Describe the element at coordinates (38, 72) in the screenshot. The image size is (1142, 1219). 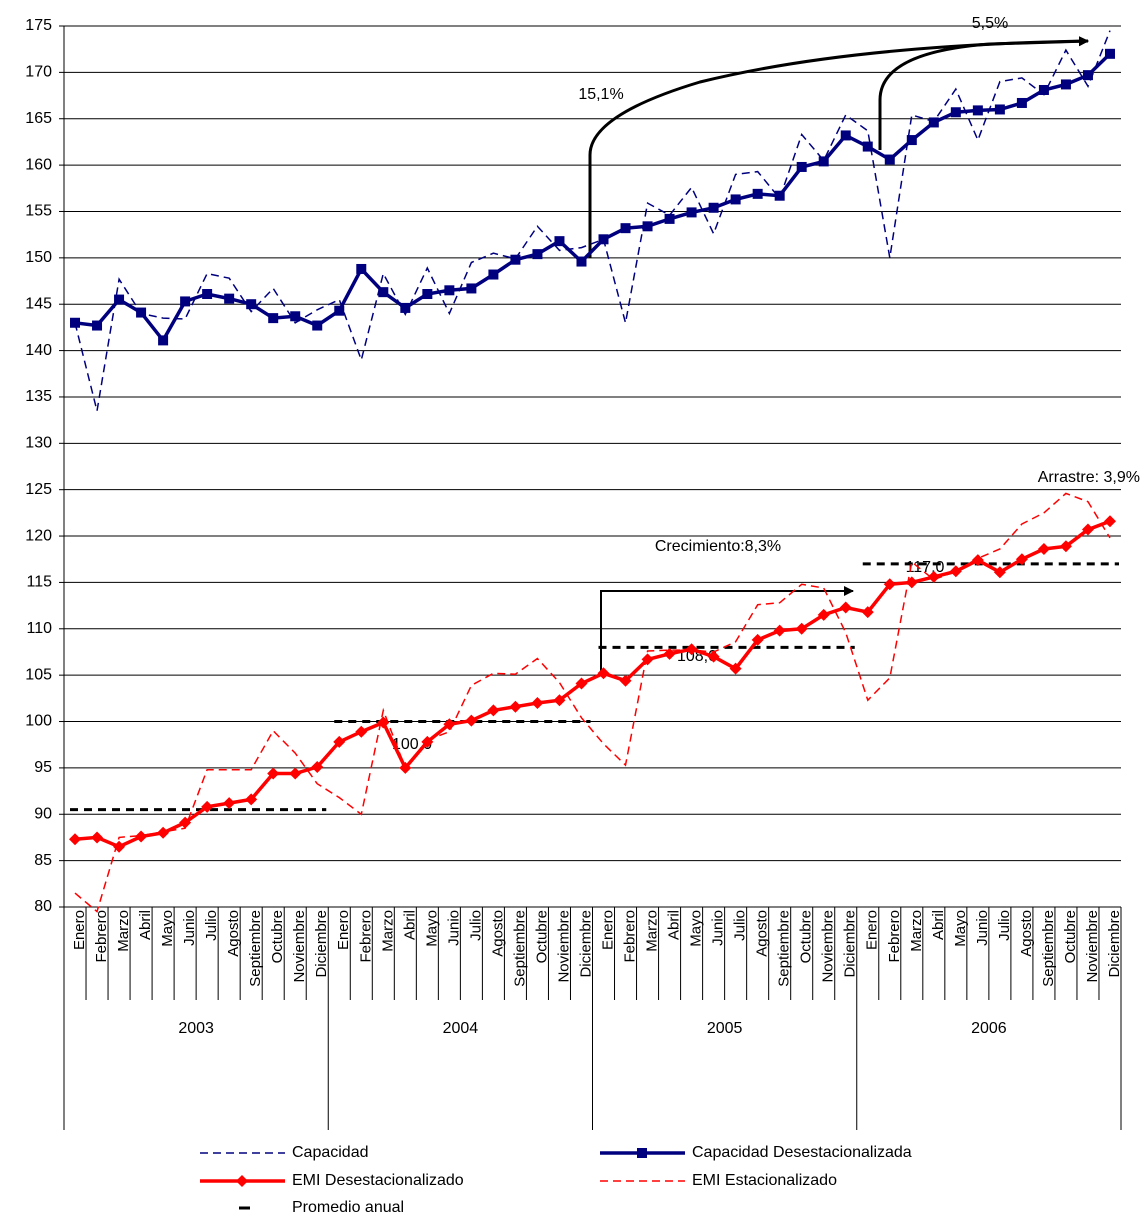
I see `y-tick-label: 170` at that location.